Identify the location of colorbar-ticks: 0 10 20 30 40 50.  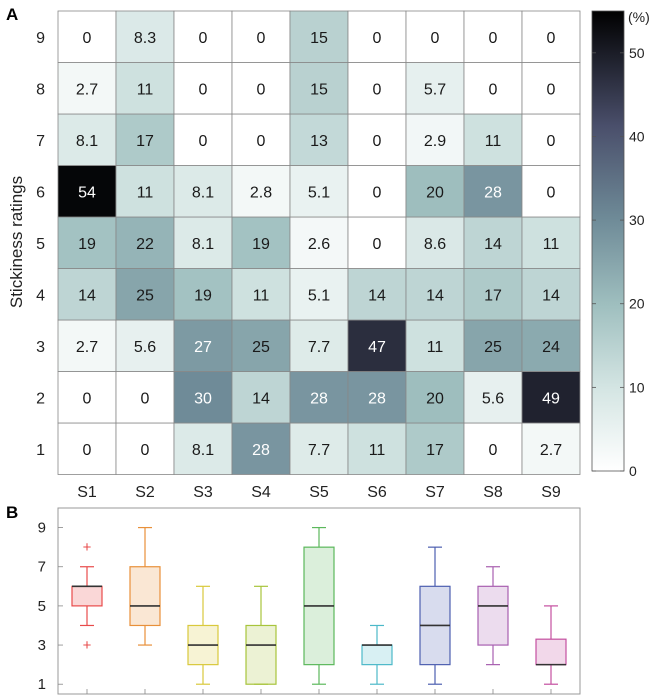
(618, 262).